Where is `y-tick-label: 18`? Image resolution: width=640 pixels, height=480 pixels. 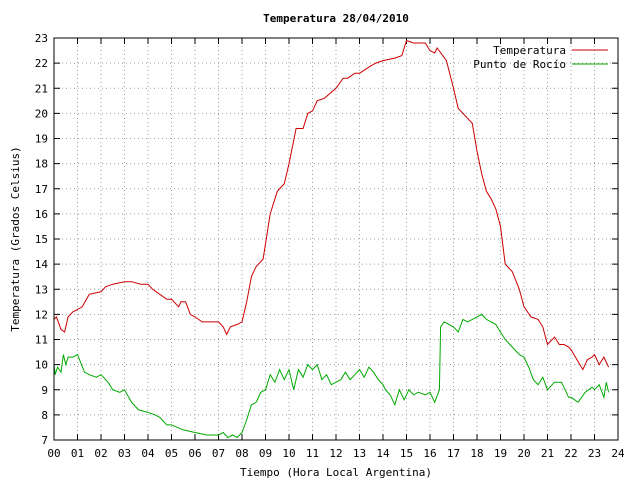
y-tick-label: 18 is located at coordinates (41, 164).